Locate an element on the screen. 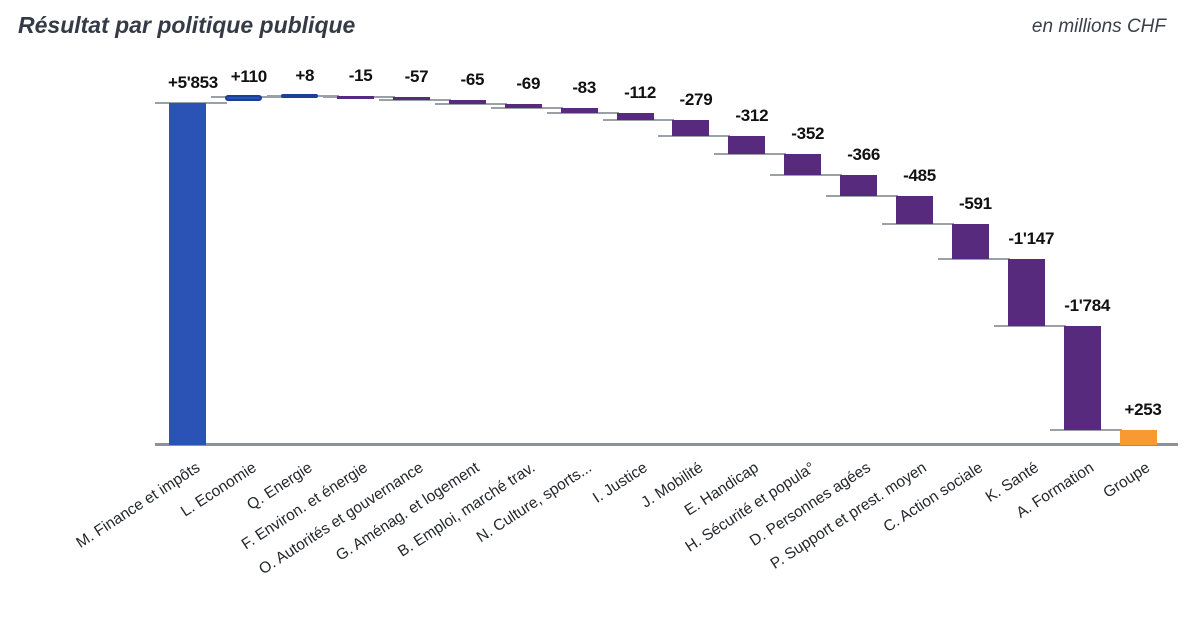  bar-value-label: +8 is located at coordinates (305, 76).